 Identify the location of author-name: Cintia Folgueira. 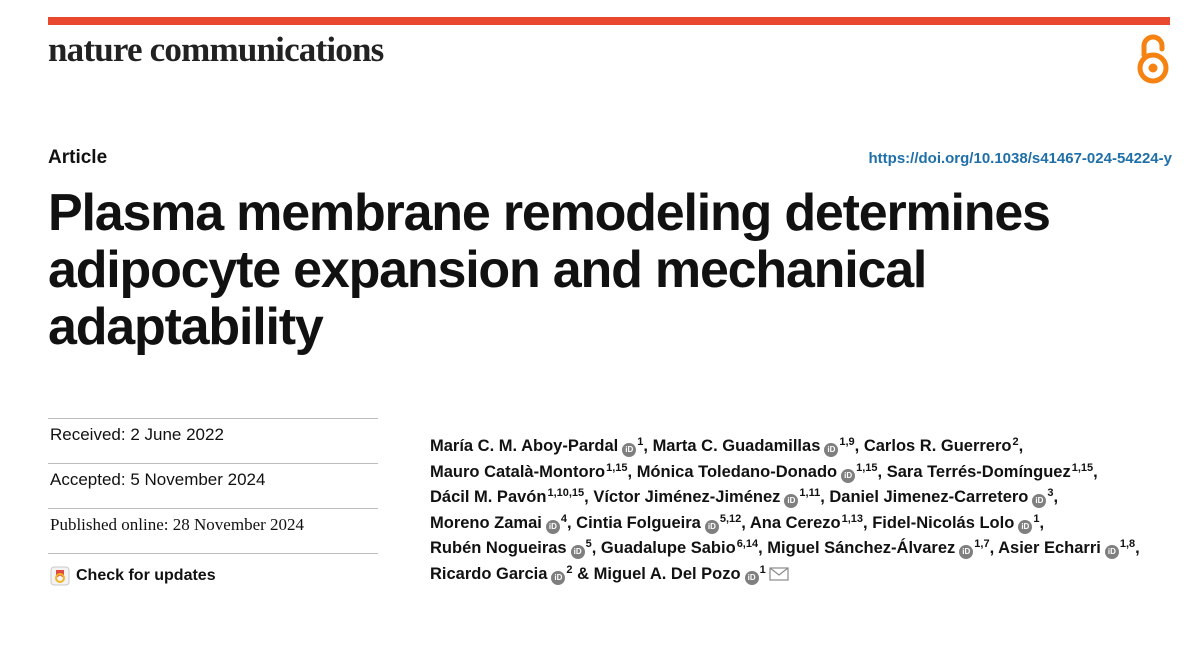
(638, 522).